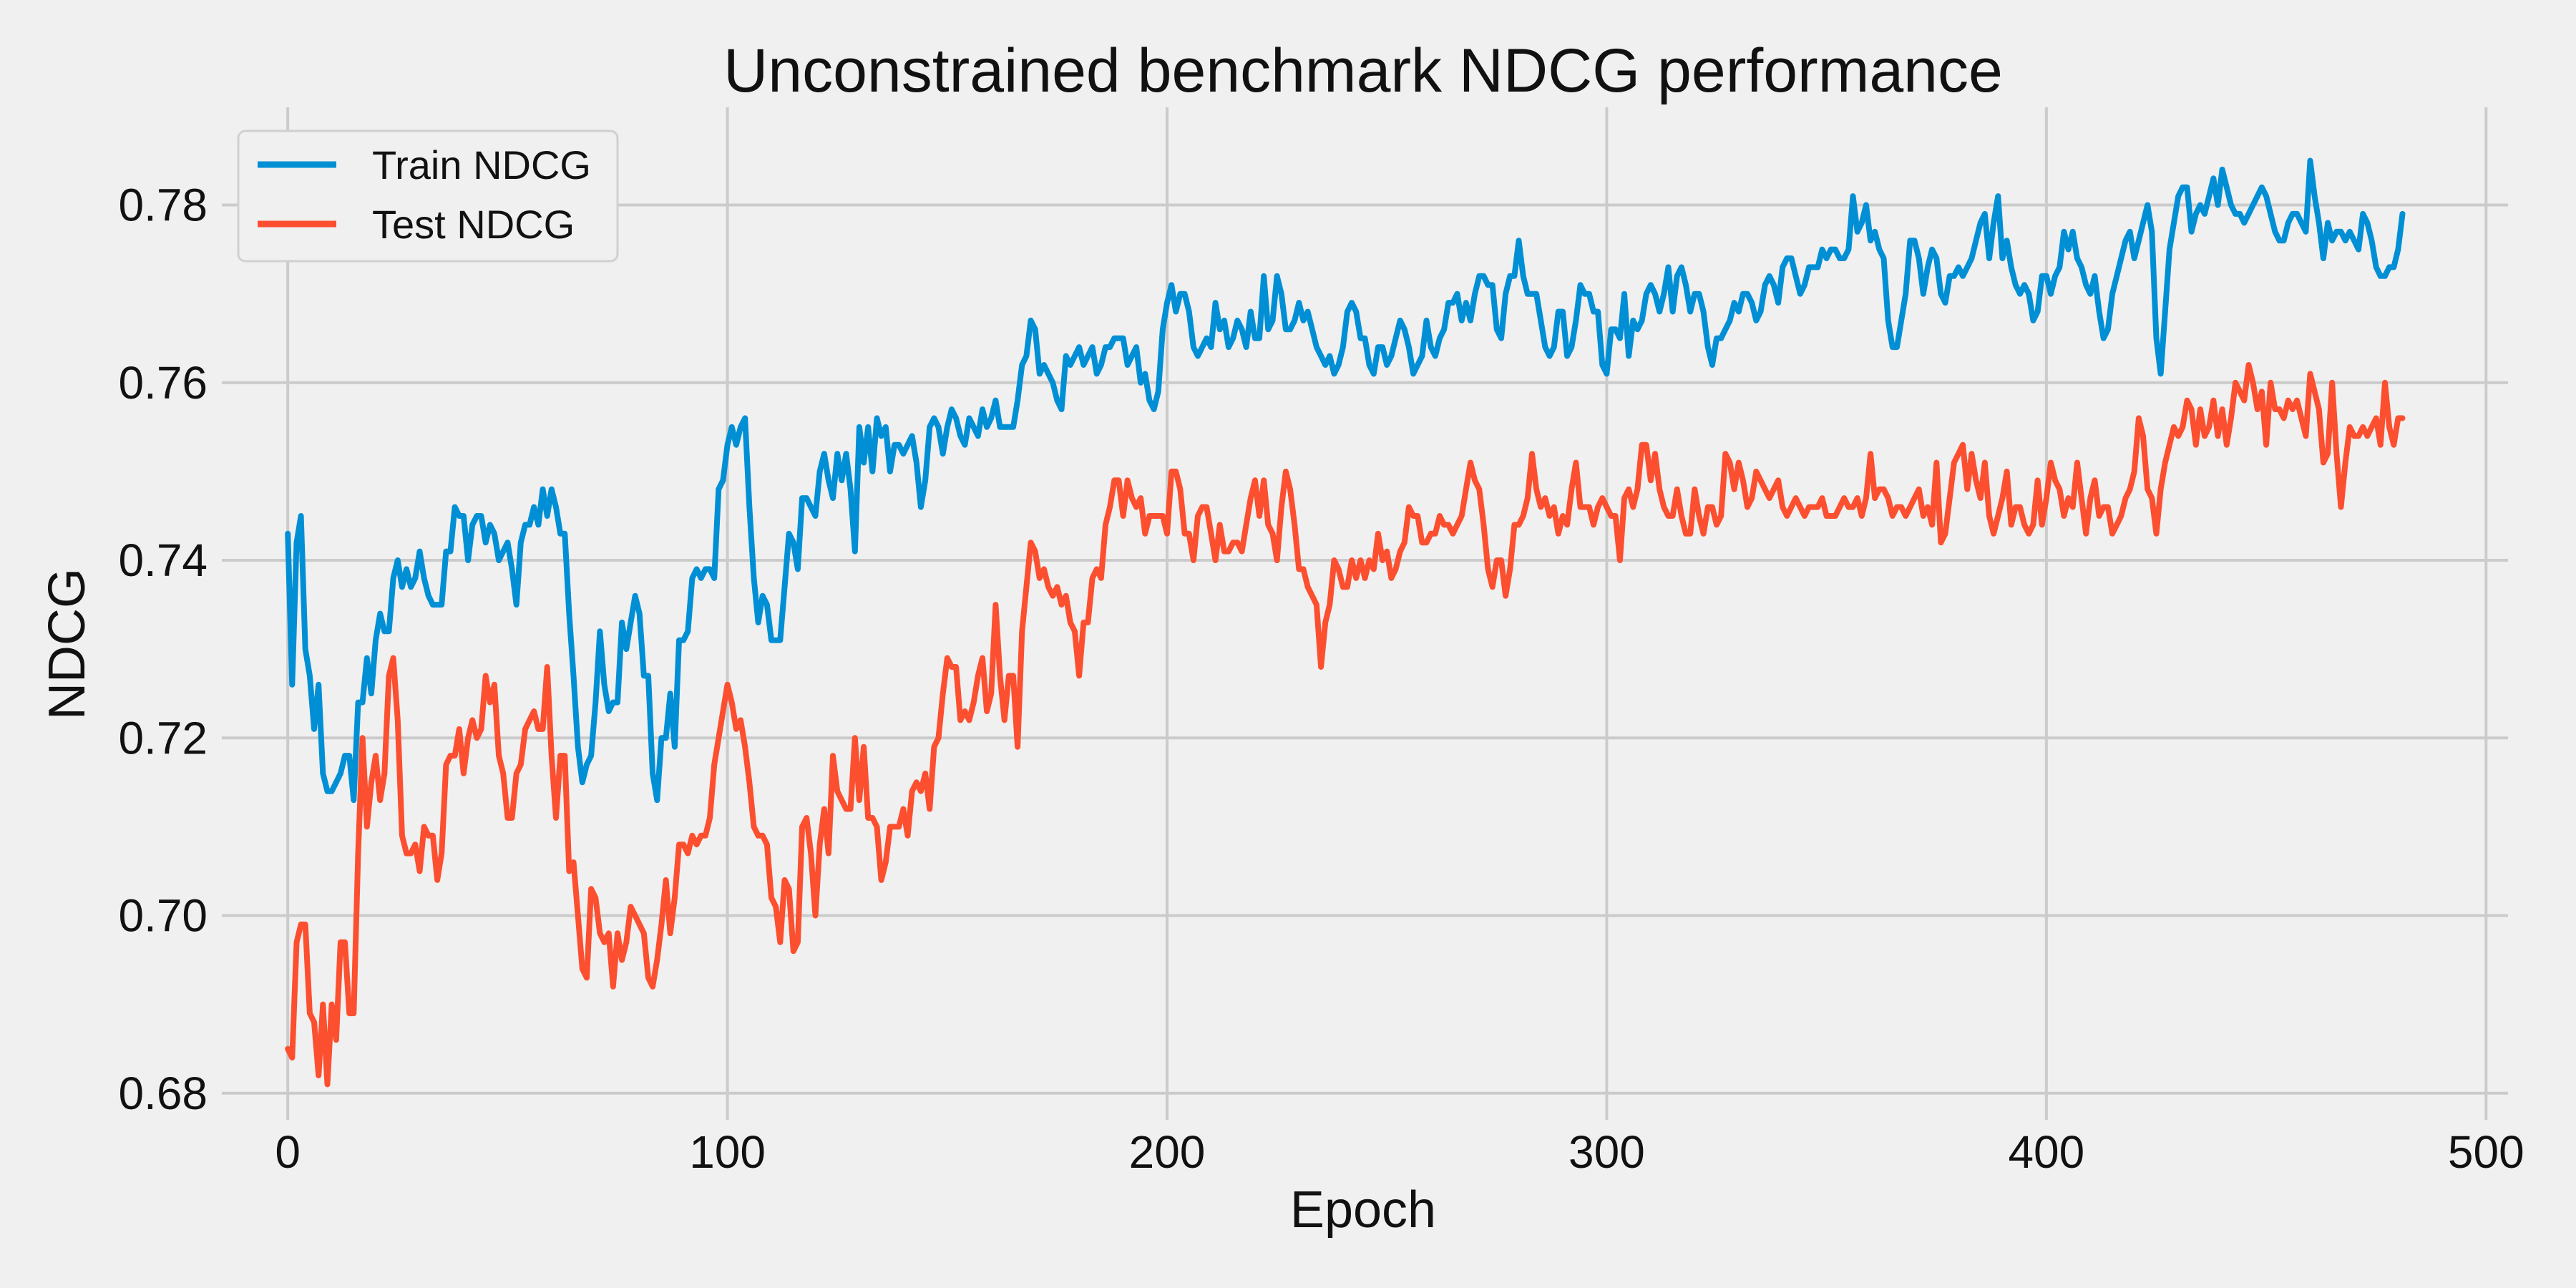 This screenshot has width=2576, height=1288. I want to click on y-tick-label: 0.78, so click(163, 205).